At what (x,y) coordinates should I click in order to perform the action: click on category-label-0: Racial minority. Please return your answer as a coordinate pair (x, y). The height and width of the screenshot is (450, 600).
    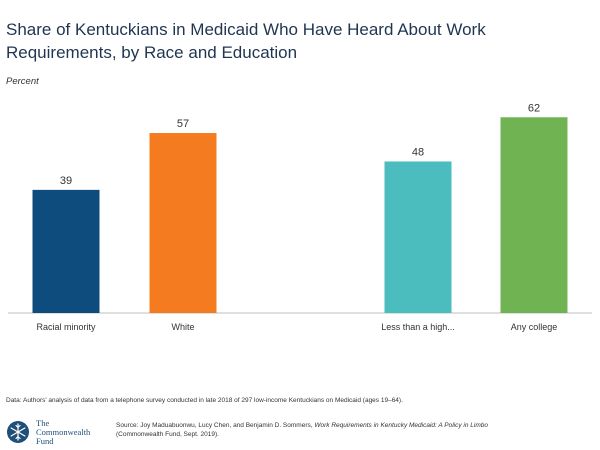
    Looking at the image, I should click on (66, 327).